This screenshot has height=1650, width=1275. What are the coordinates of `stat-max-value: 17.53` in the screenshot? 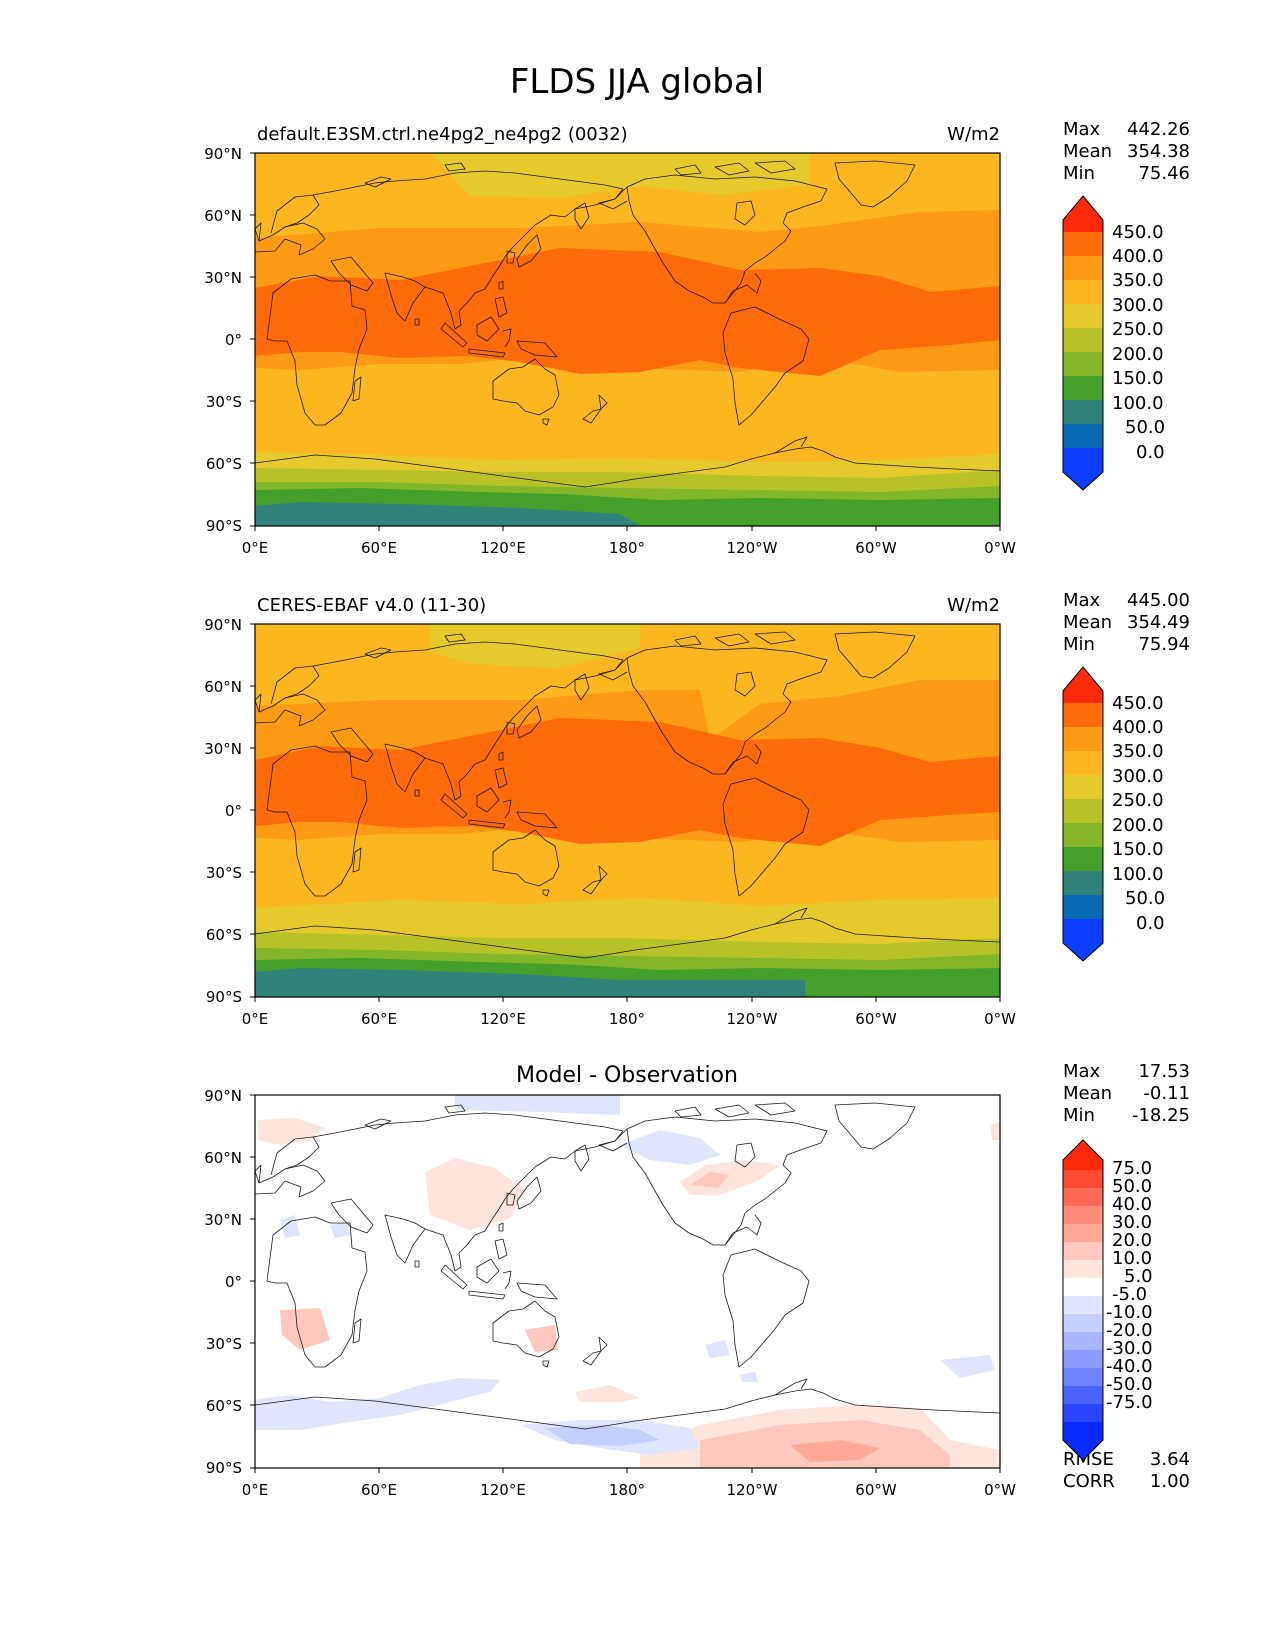 It's located at (1164, 1071).